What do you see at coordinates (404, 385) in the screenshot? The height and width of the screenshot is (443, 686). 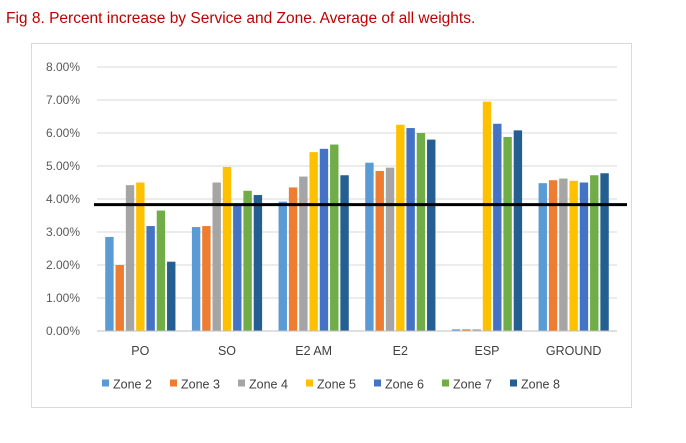 I see `legend-label: Zone 6` at bounding box center [404, 385].